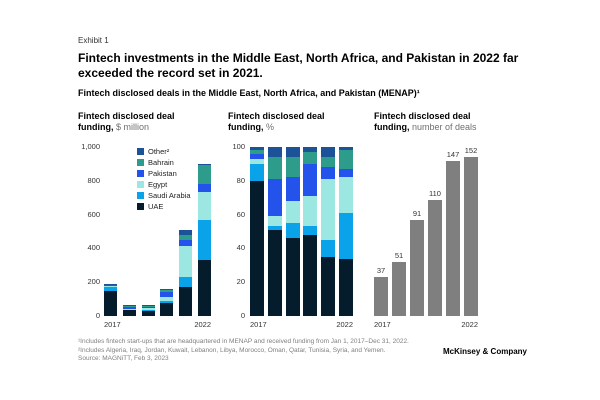 This screenshot has height=400, width=600. Describe the element at coordinates (290, 127) in the screenshot. I see `chart-heading-unit: funding, %` at that location.